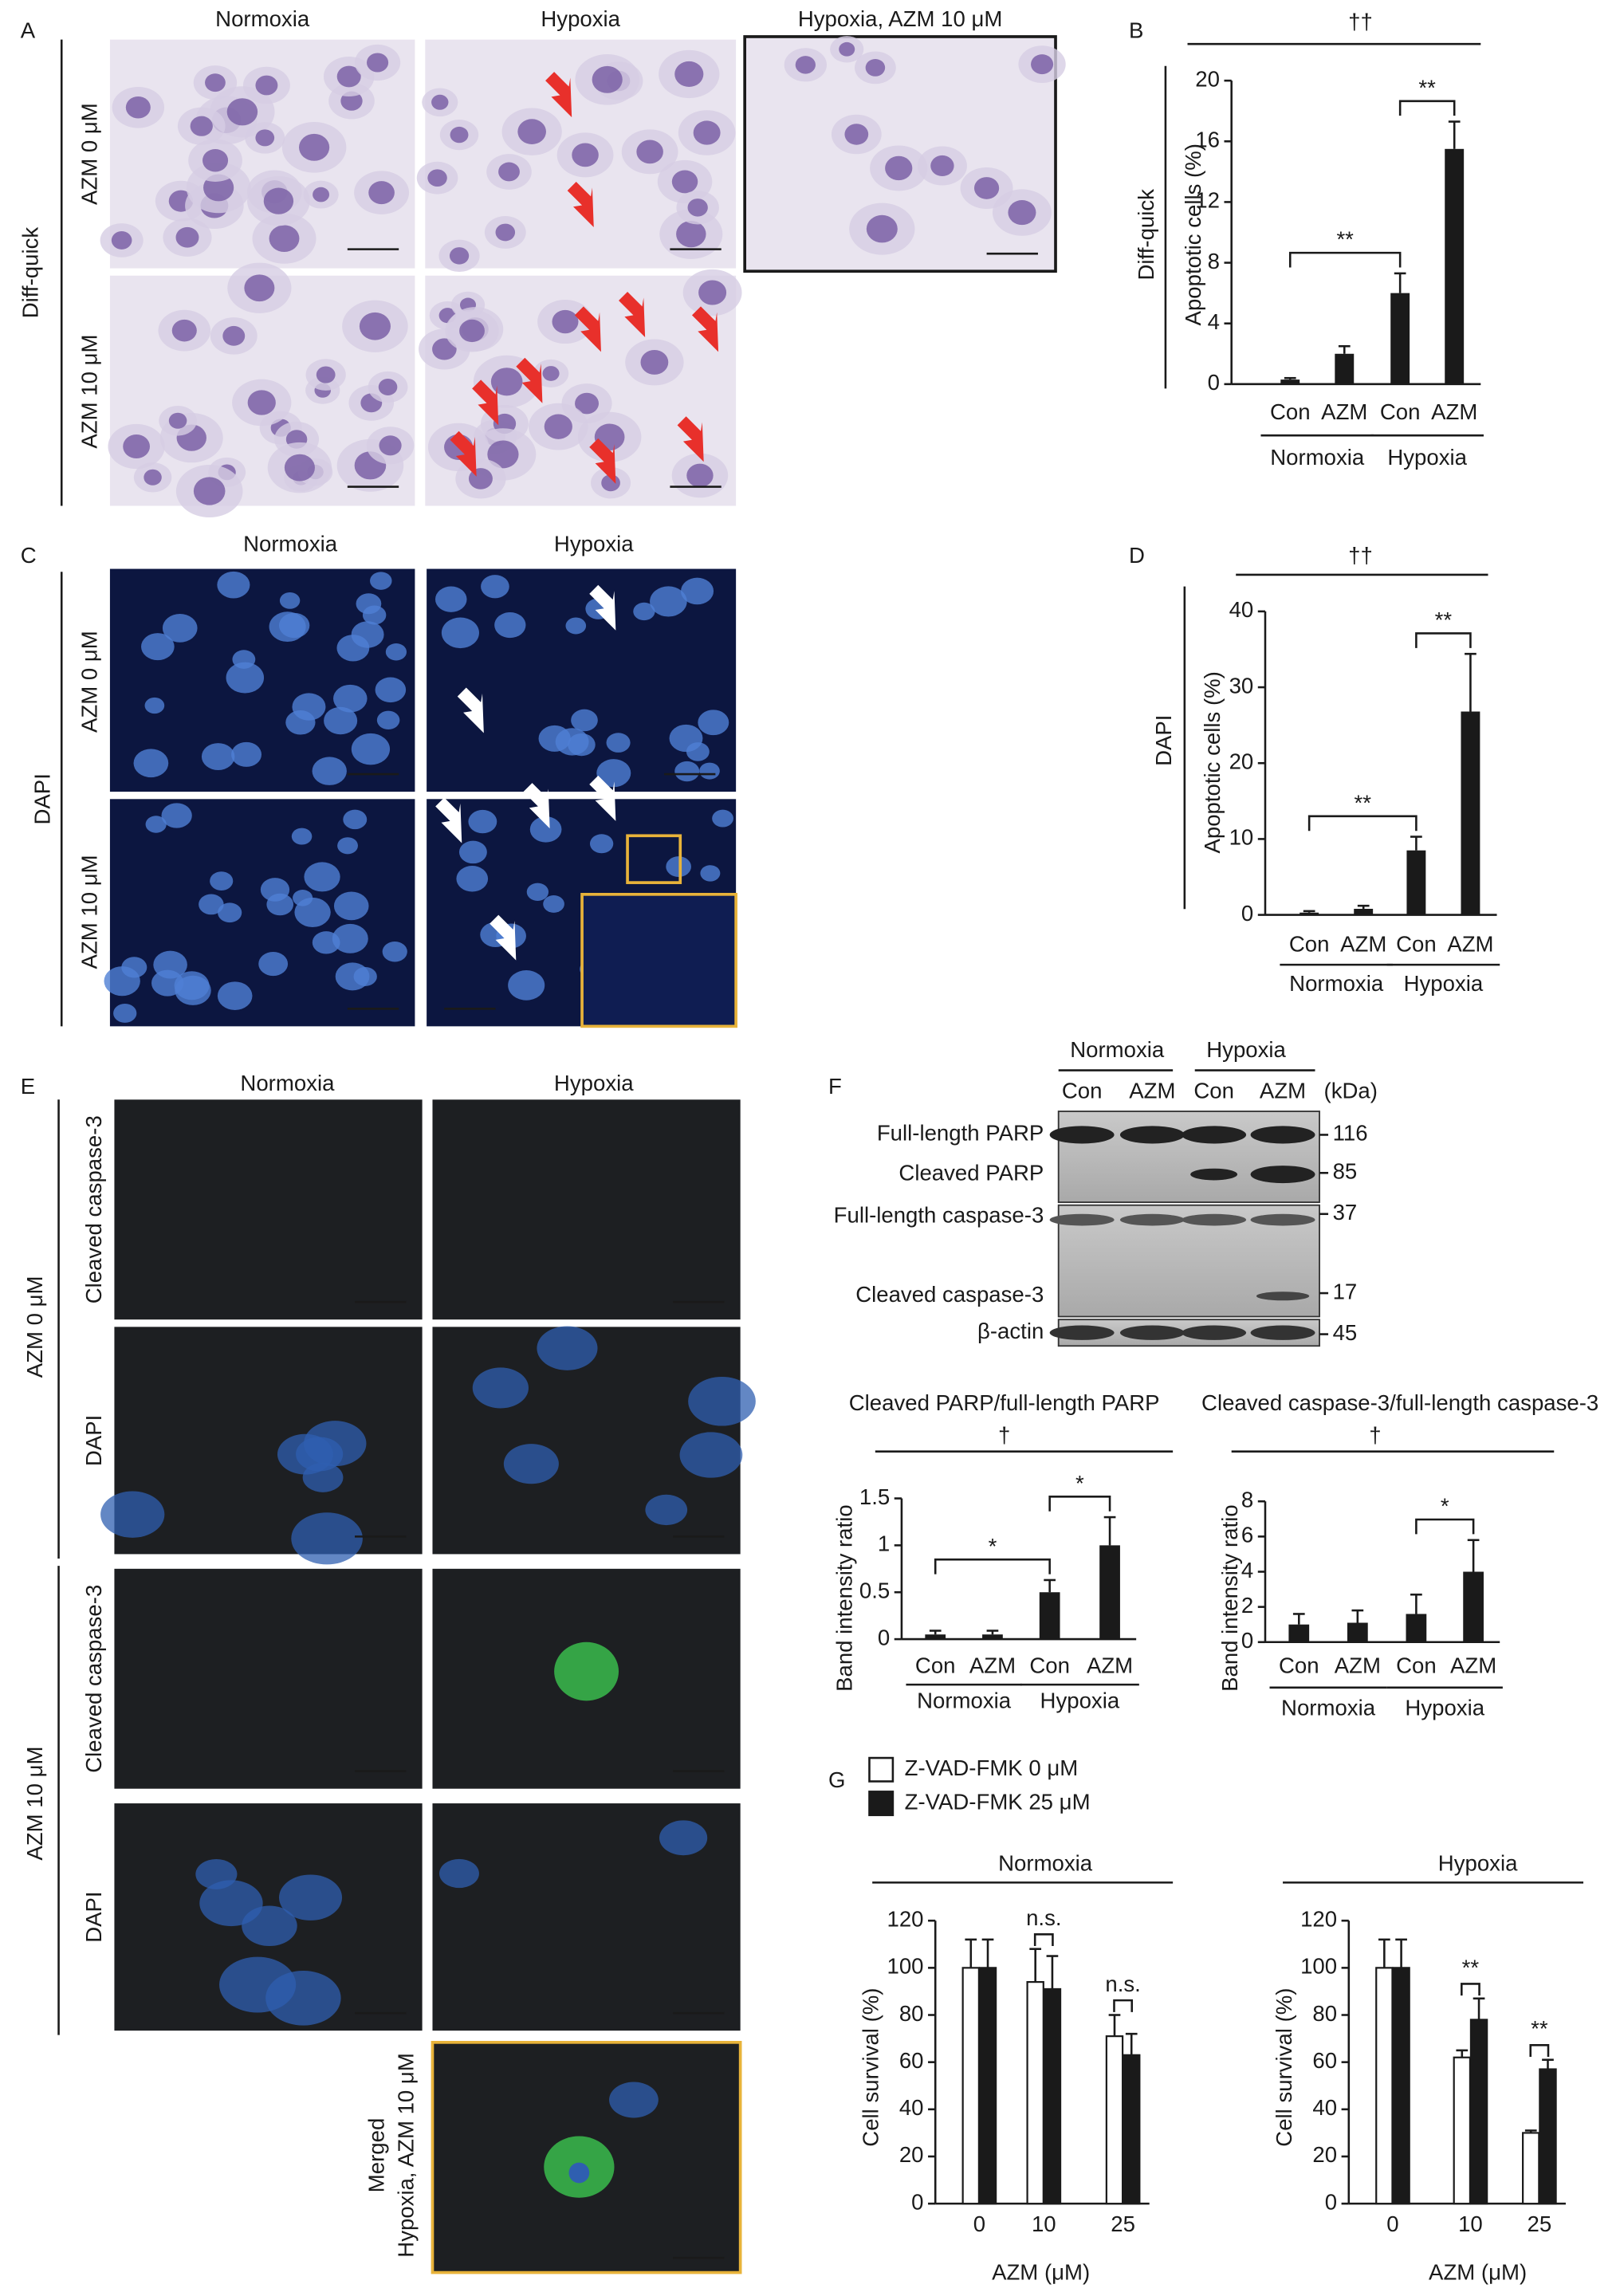 This screenshot has width=1620, height=2296. Describe the element at coordinates (1361, 22) in the screenshot. I see `overall-significance: ††` at that location.